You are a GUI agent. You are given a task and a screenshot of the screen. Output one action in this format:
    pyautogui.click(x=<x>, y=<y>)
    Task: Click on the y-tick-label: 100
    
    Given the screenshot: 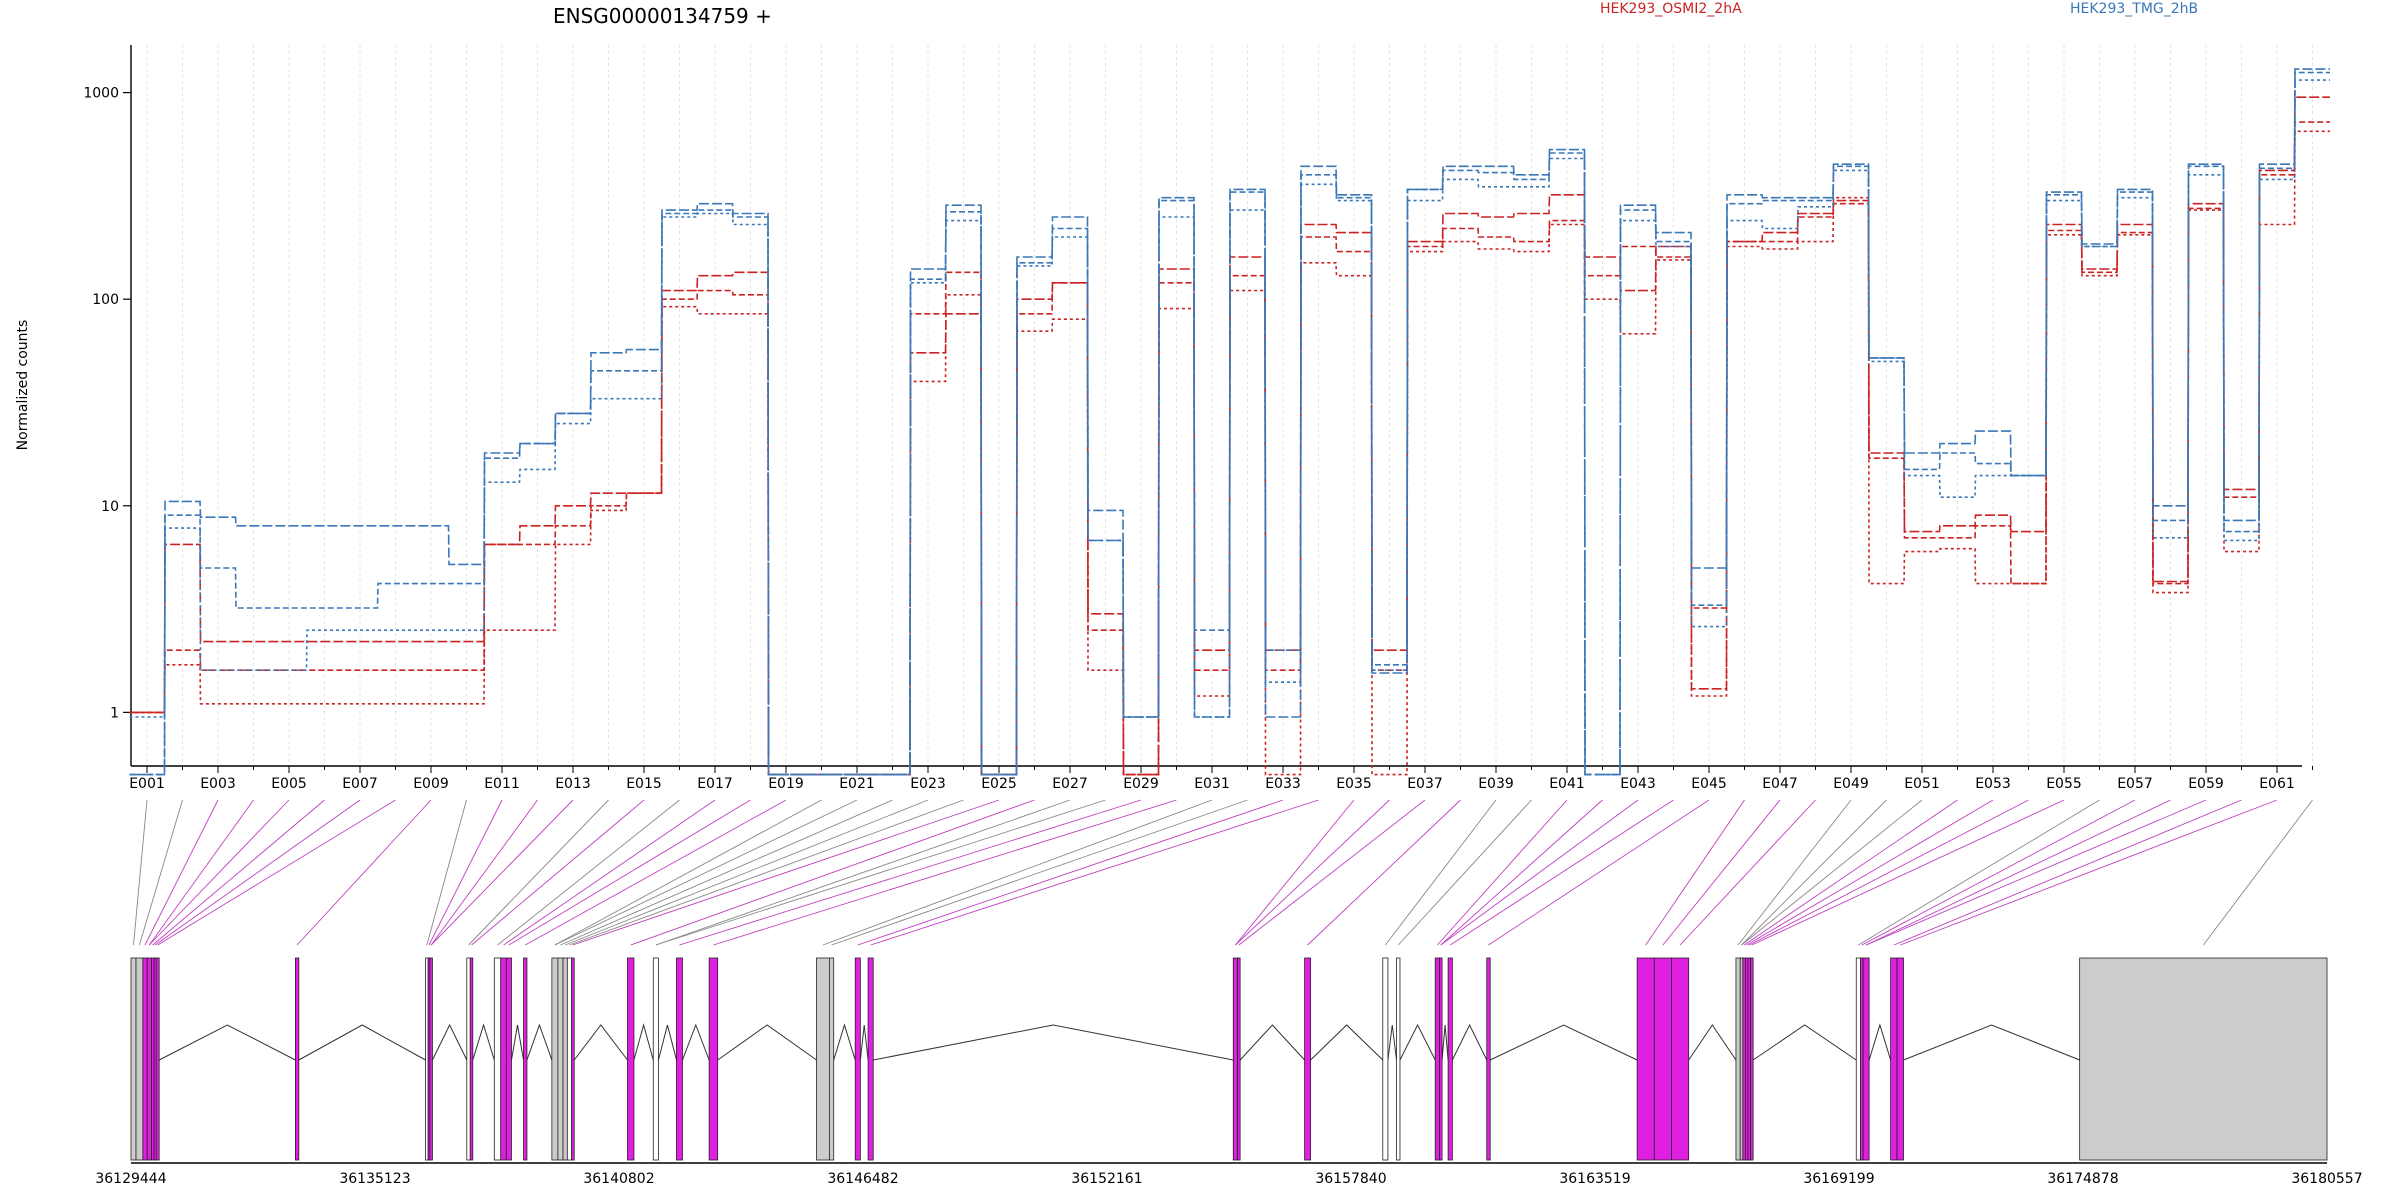 What is the action you would take?
    pyautogui.click(x=105, y=300)
    